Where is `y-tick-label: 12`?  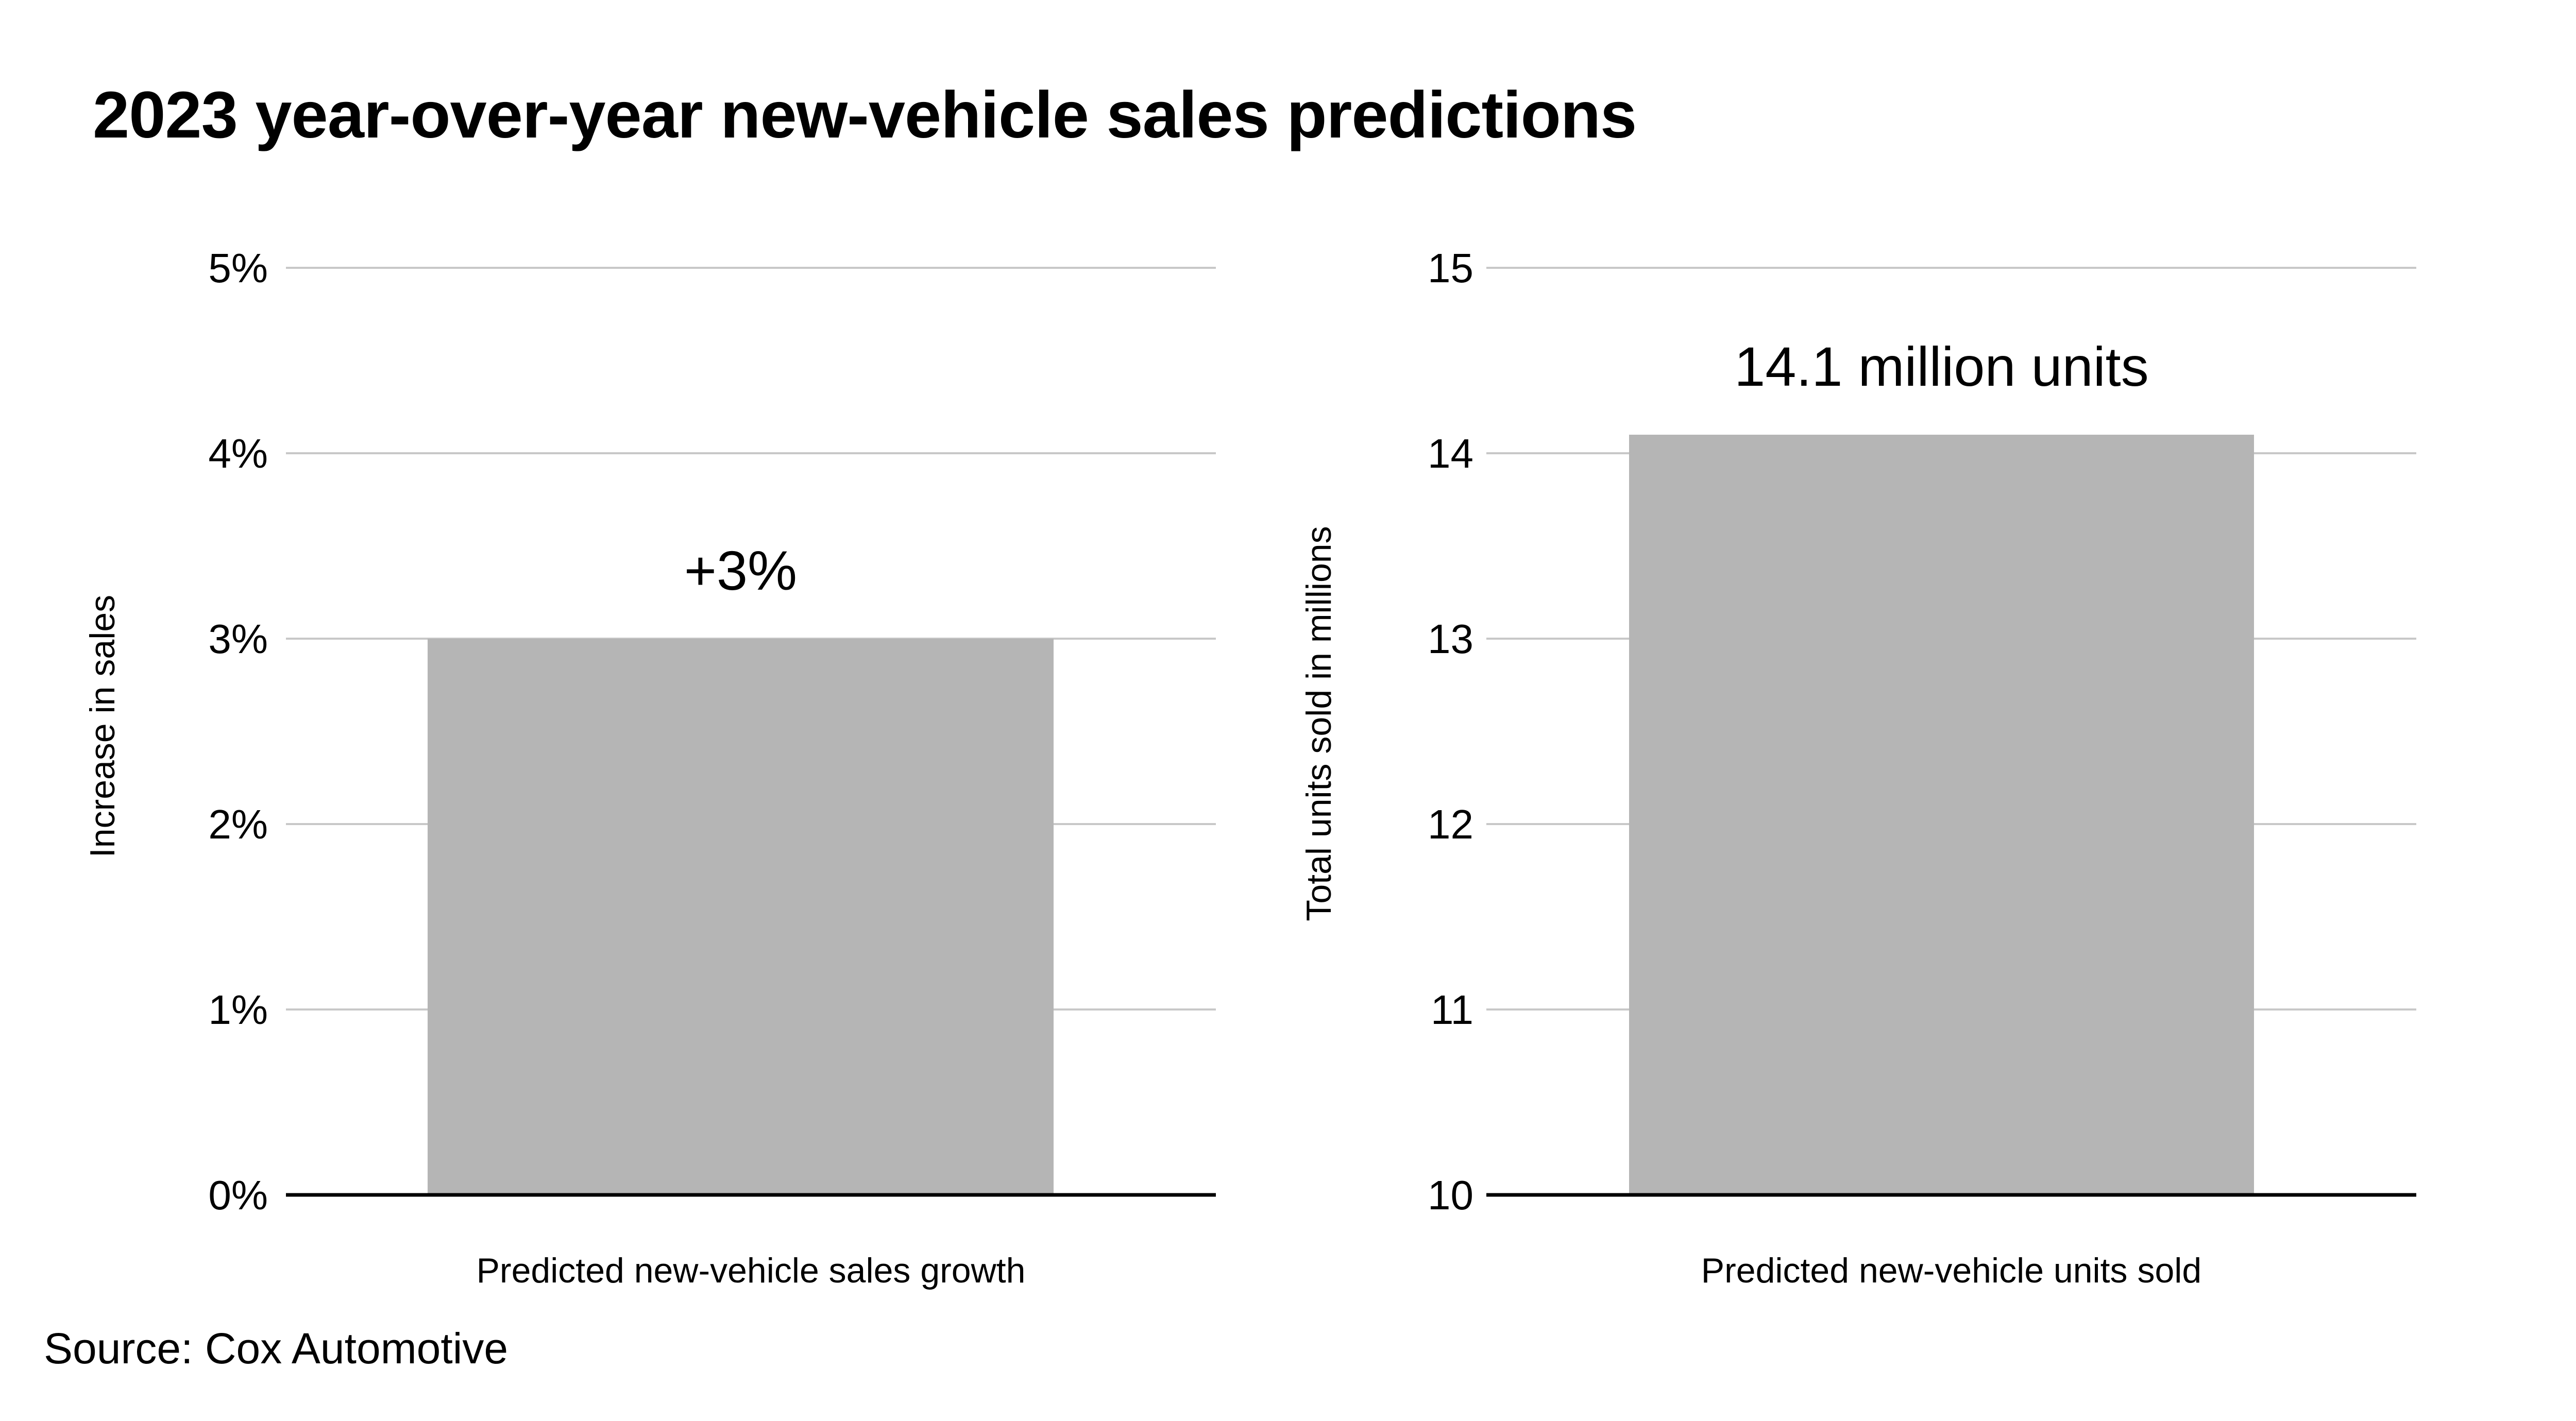 y-tick-label: 12 is located at coordinates (1451, 824).